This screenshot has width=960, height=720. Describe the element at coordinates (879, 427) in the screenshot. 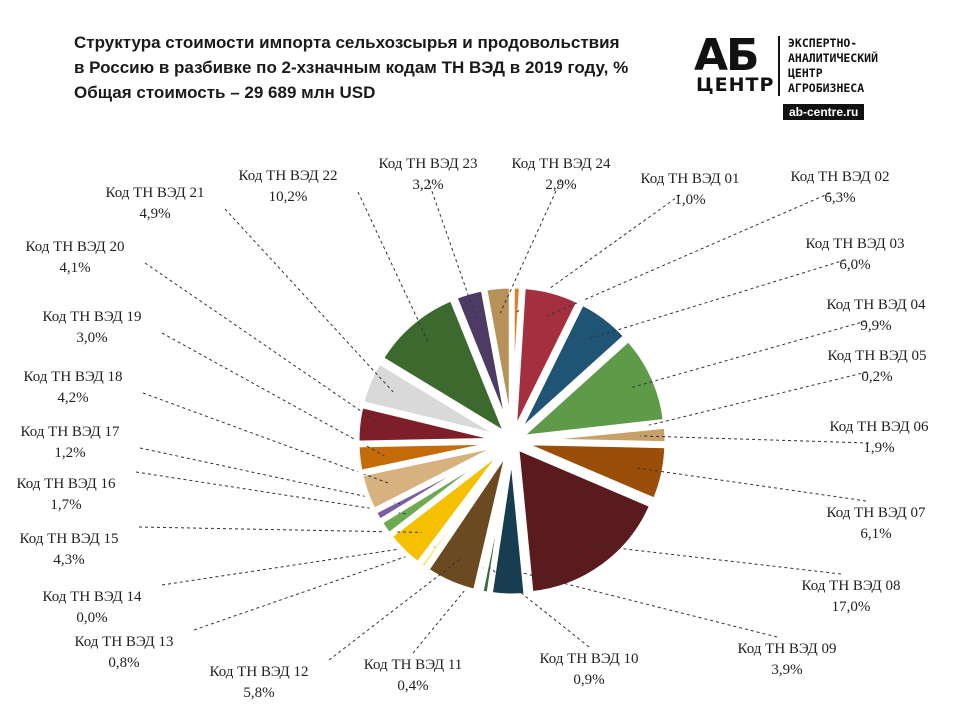

I see `slice-label: Код ТН ВЭД 06` at that location.